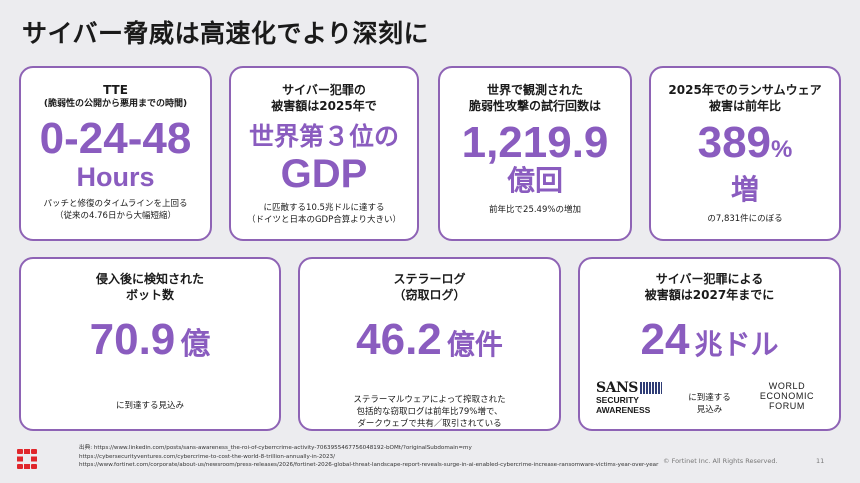  I want to click on gdp-note-line1: に匹敵する10.5兆ドルに達する, so click(324, 208).